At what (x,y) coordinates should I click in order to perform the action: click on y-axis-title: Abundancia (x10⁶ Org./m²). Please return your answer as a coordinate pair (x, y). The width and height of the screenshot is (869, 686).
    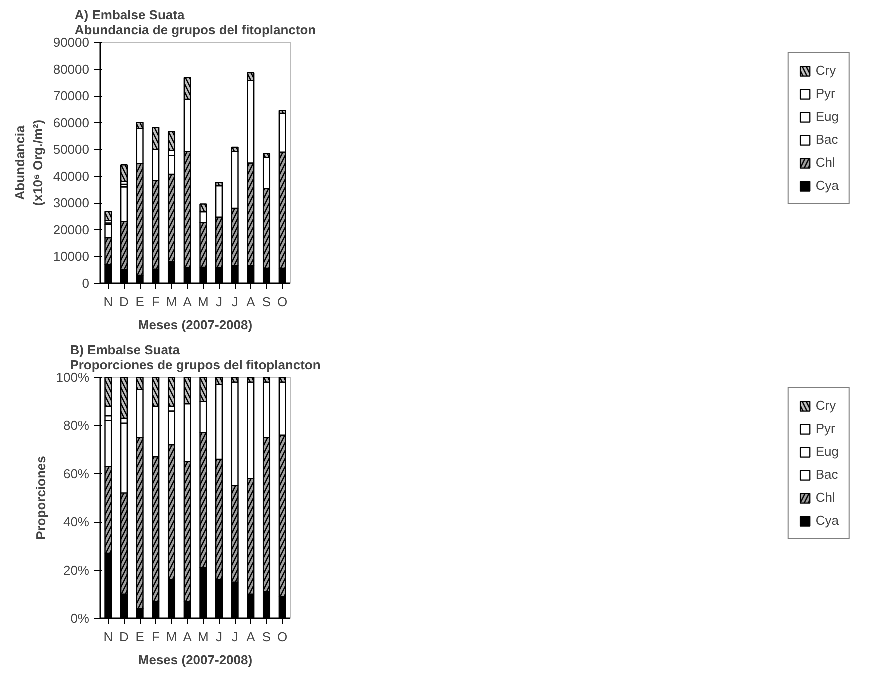
    Looking at the image, I should click on (29, 163).